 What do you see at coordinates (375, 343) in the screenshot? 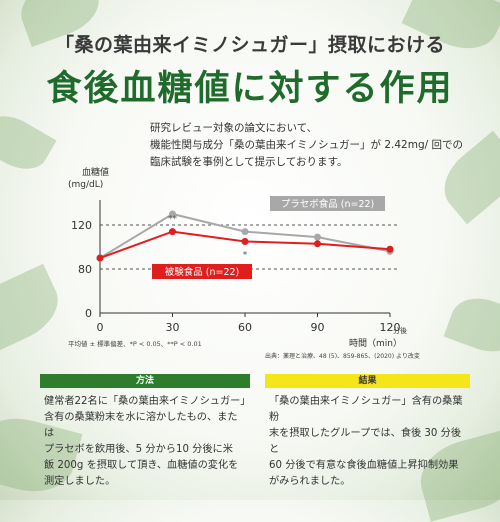
I see `x-axis-label: 時間（min）` at bounding box center [375, 343].